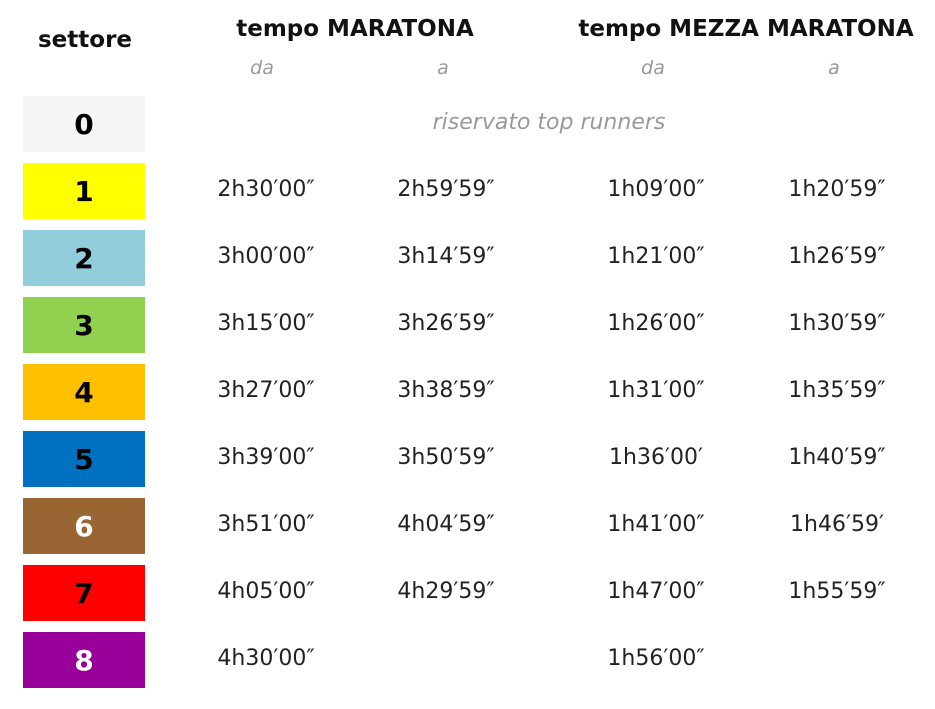  I want to click on time-cell: 4h05′00″, so click(266, 591).